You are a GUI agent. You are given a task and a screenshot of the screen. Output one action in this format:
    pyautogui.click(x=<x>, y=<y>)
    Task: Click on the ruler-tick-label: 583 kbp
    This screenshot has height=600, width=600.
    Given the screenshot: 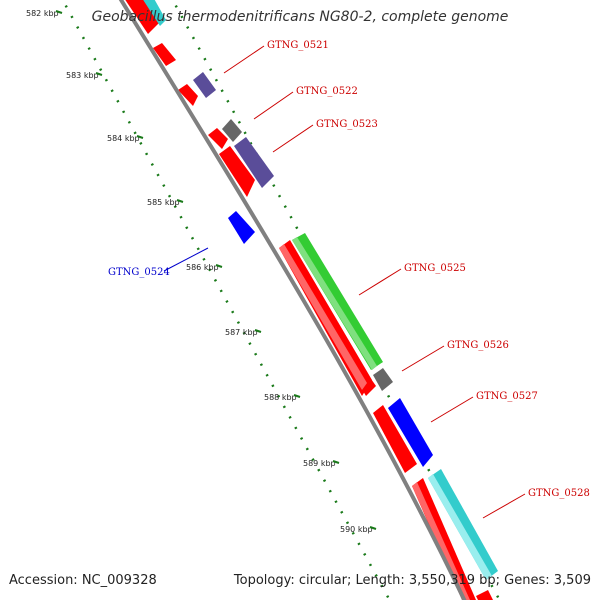 What is the action you would take?
    pyautogui.click(x=82, y=75)
    